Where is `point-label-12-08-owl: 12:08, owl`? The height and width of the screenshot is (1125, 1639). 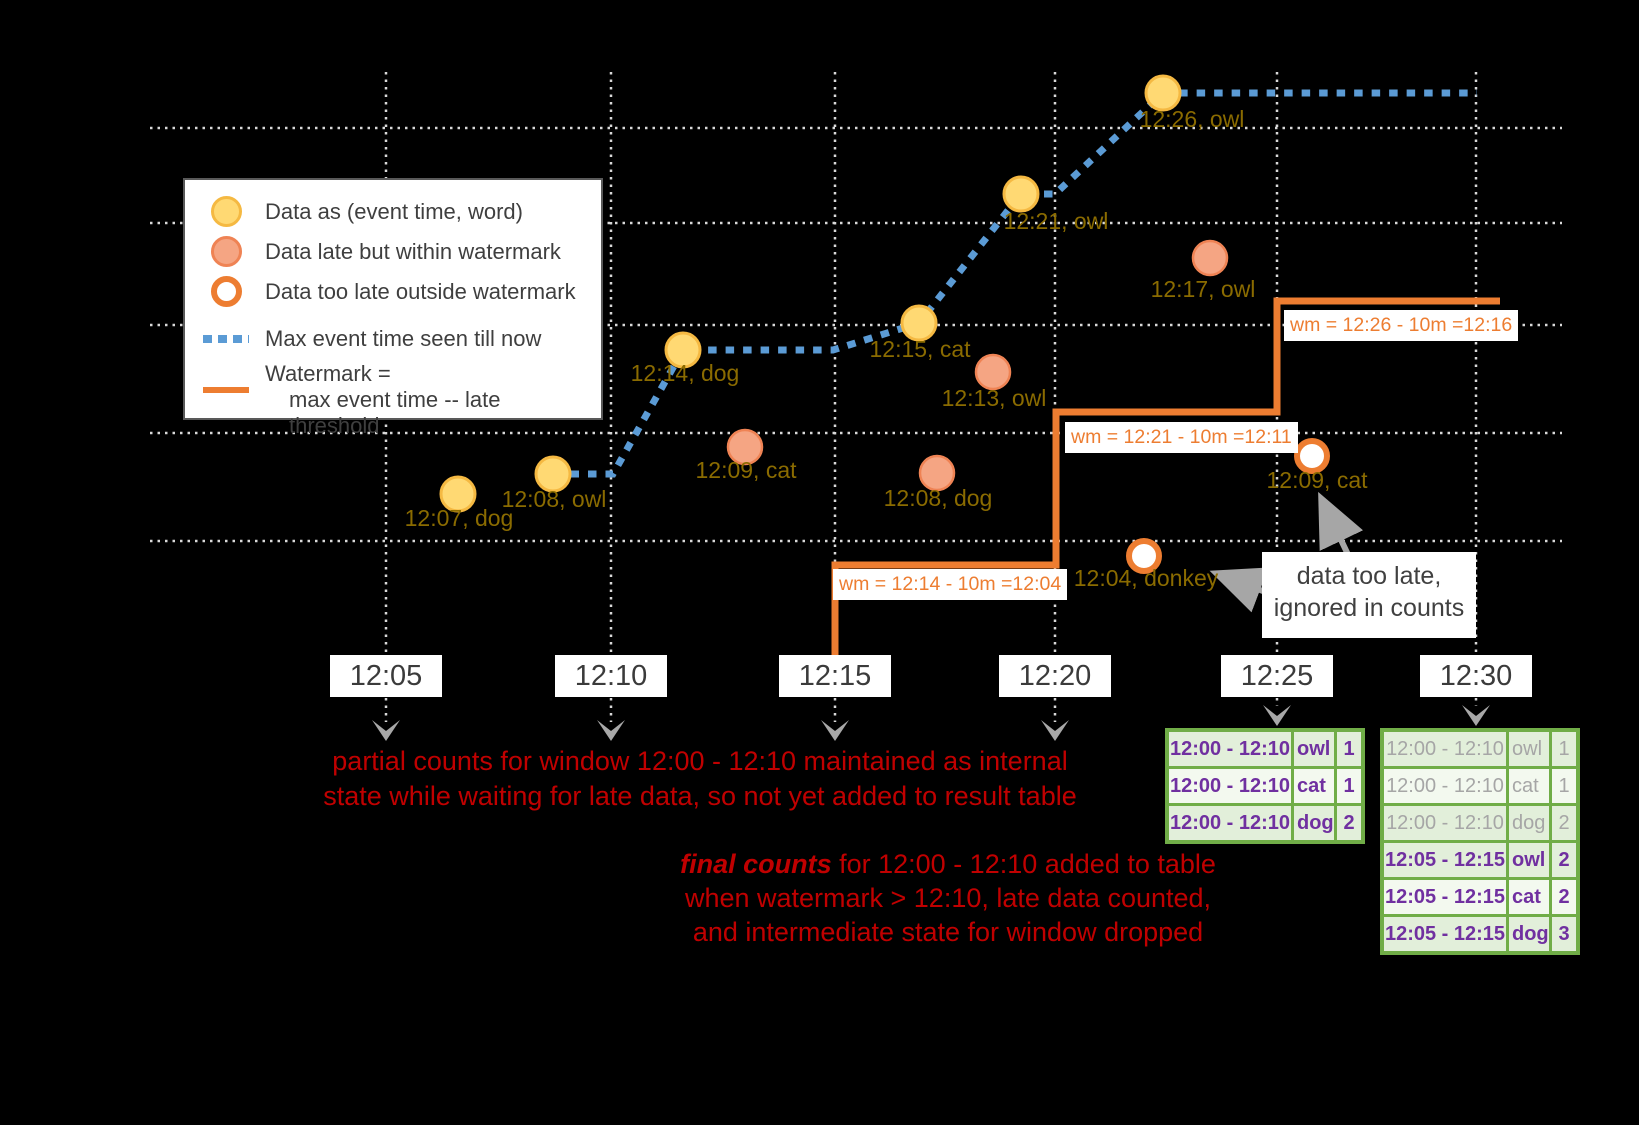 point-label-12-08-owl: 12:08, owl is located at coordinates (554, 499).